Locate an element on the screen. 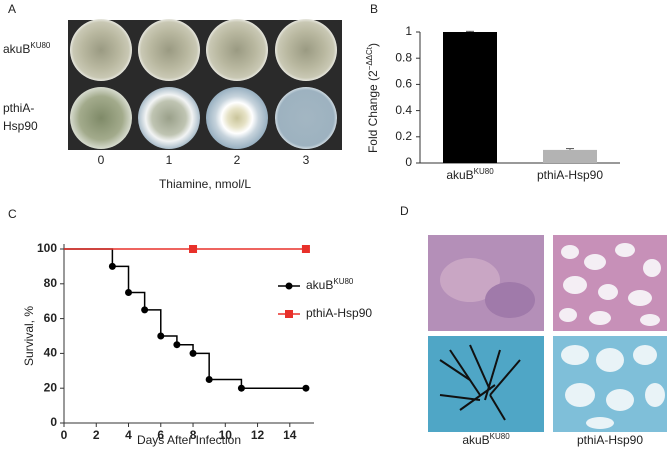 The image size is (669, 451). column-label: 3 is located at coordinates (306, 160).